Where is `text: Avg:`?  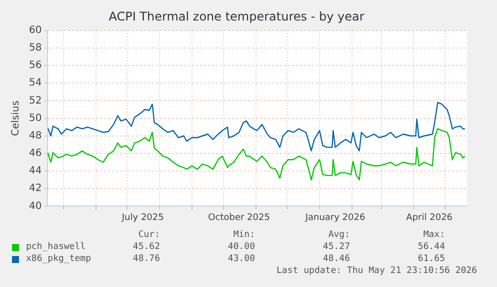 text: Avg: is located at coordinates (338, 235).